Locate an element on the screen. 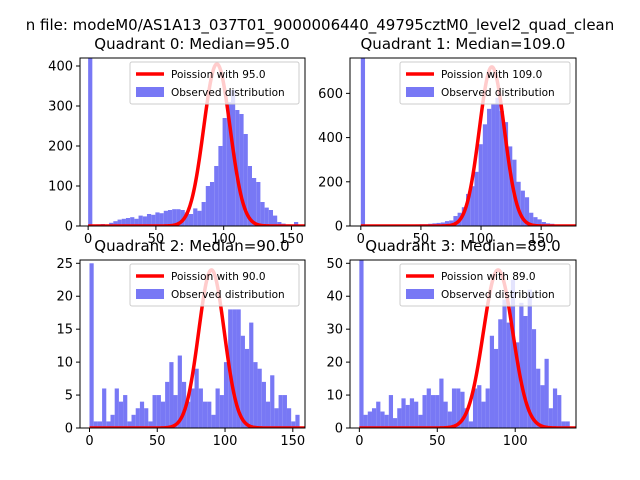  y-tick-label: 200 is located at coordinates (330, 182).